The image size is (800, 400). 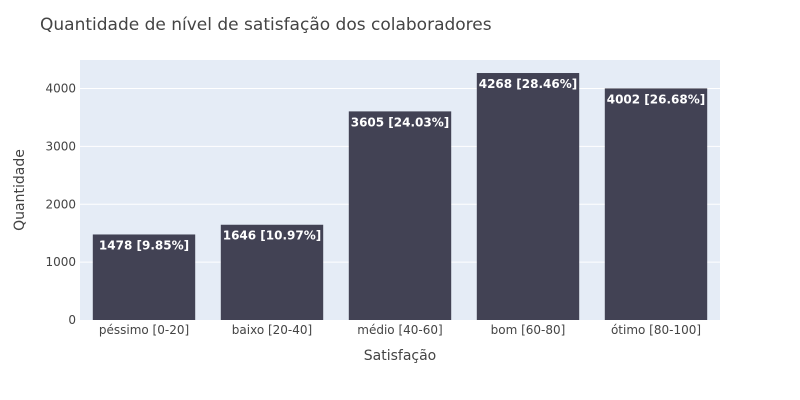 I want to click on bar-data-label: 3605 [24.03%], so click(x=400, y=122).